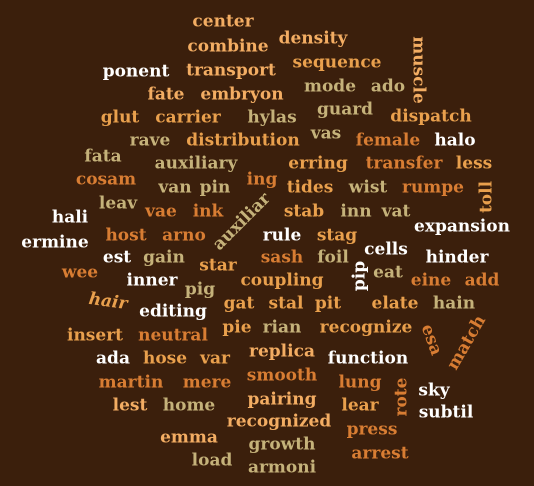 The height and width of the screenshot is (486, 534). What do you see at coordinates (388, 272) in the screenshot?
I see `word-eat: eat` at bounding box center [388, 272].